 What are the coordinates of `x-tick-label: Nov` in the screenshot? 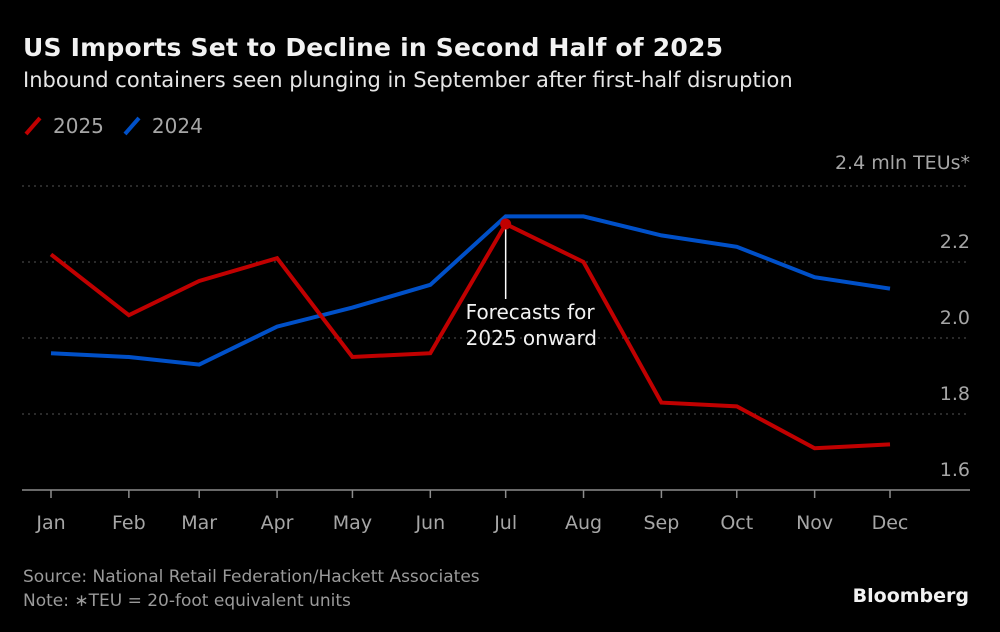 It's located at (814, 523).